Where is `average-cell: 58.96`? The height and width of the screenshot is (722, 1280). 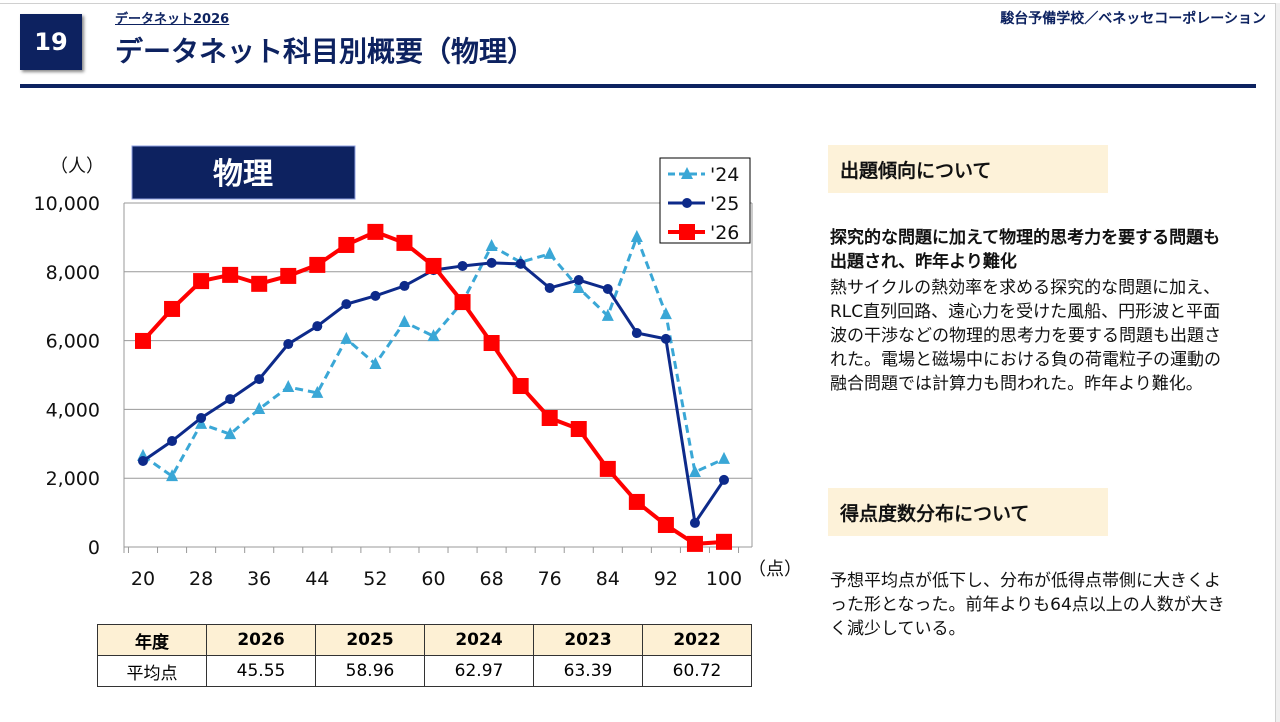 average-cell: 58.96 is located at coordinates (370, 671).